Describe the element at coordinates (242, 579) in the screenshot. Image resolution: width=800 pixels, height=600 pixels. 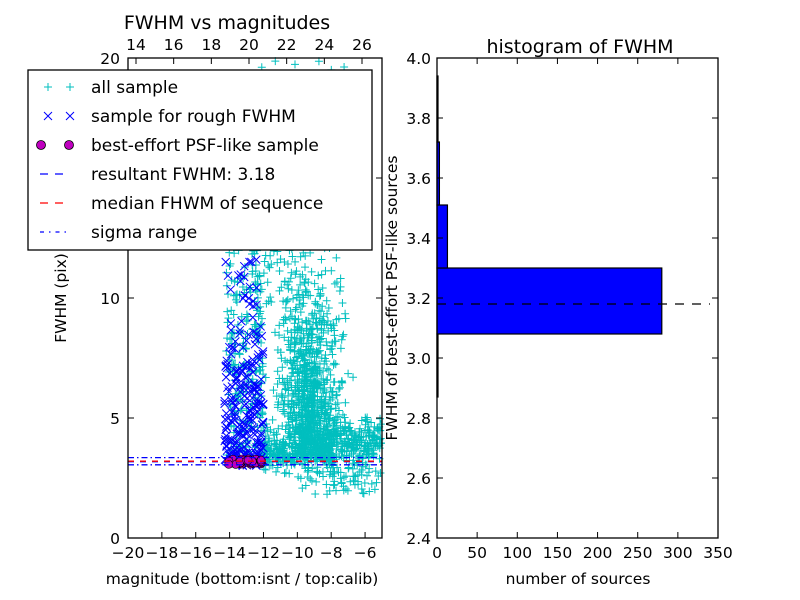
I see `left-x-axis-label: magnitude (bottom:isnt / top:calib)` at that location.